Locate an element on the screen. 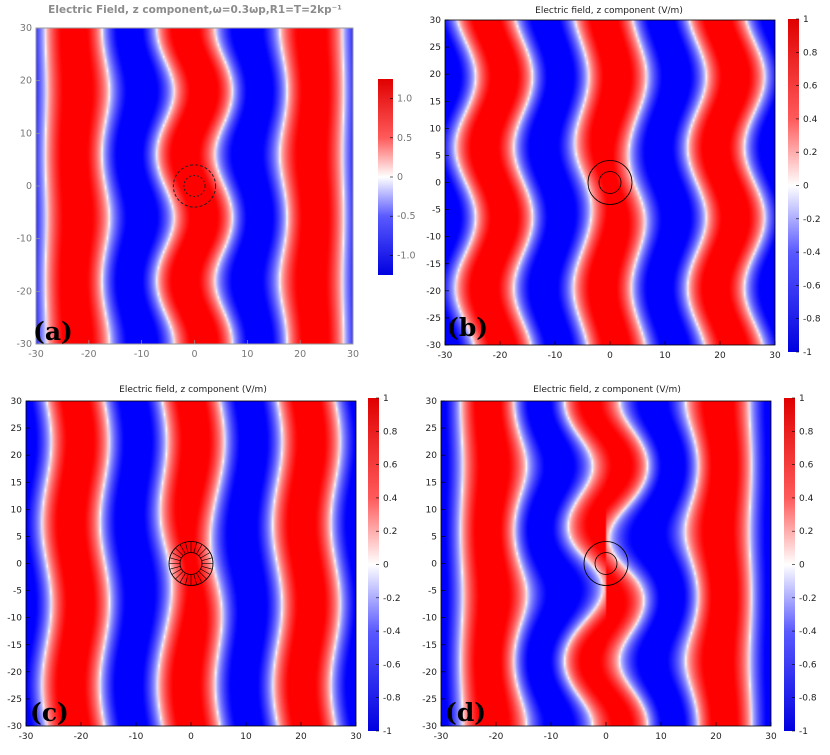  x-tick-label: 20 is located at coordinates (720, 356).